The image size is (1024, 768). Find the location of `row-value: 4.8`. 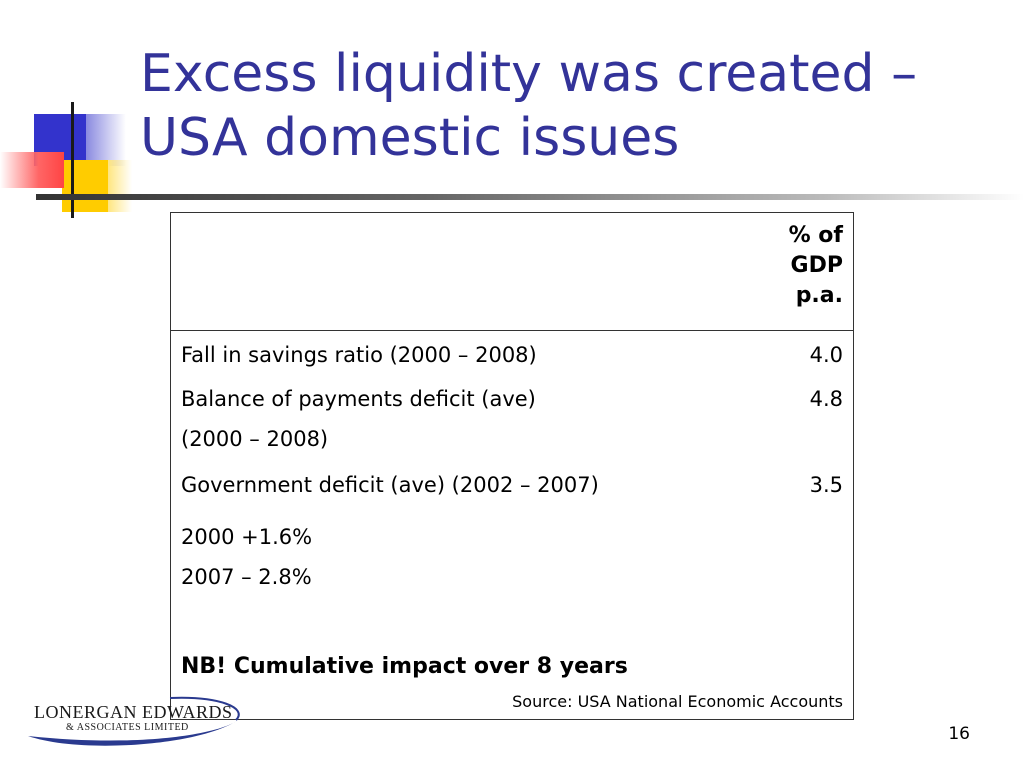

row-value: 4.8 is located at coordinates (826, 399).